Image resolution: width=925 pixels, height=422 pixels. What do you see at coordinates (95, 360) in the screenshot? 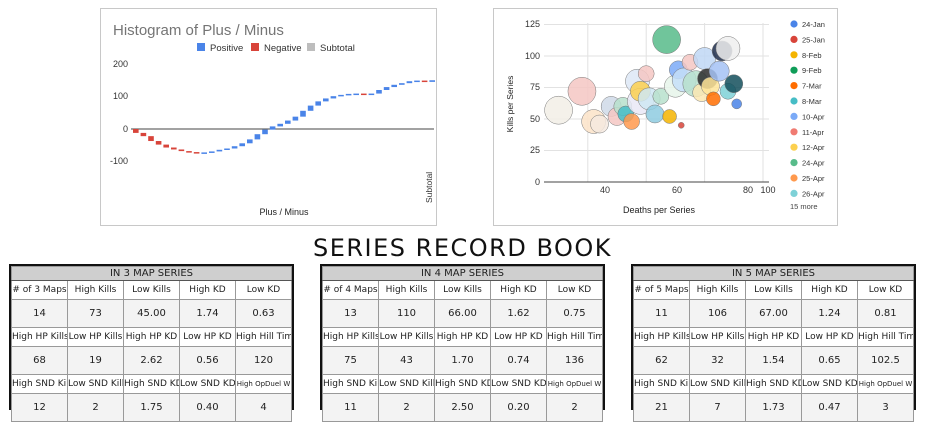
I see `value-cell: 19` at bounding box center [95, 360].